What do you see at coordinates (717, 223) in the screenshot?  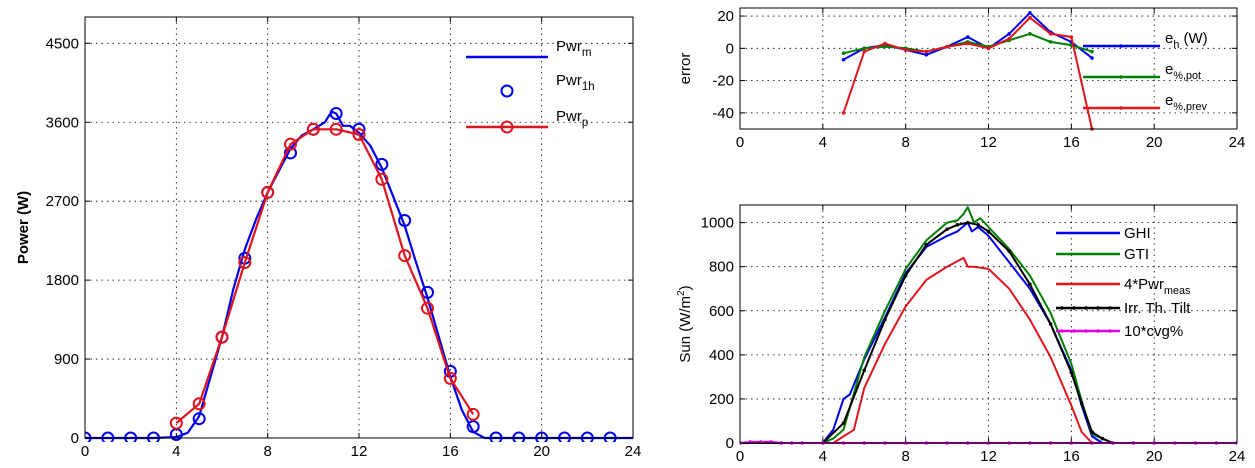 I see `y-tick-label: 1000` at bounding box center [717, 223].